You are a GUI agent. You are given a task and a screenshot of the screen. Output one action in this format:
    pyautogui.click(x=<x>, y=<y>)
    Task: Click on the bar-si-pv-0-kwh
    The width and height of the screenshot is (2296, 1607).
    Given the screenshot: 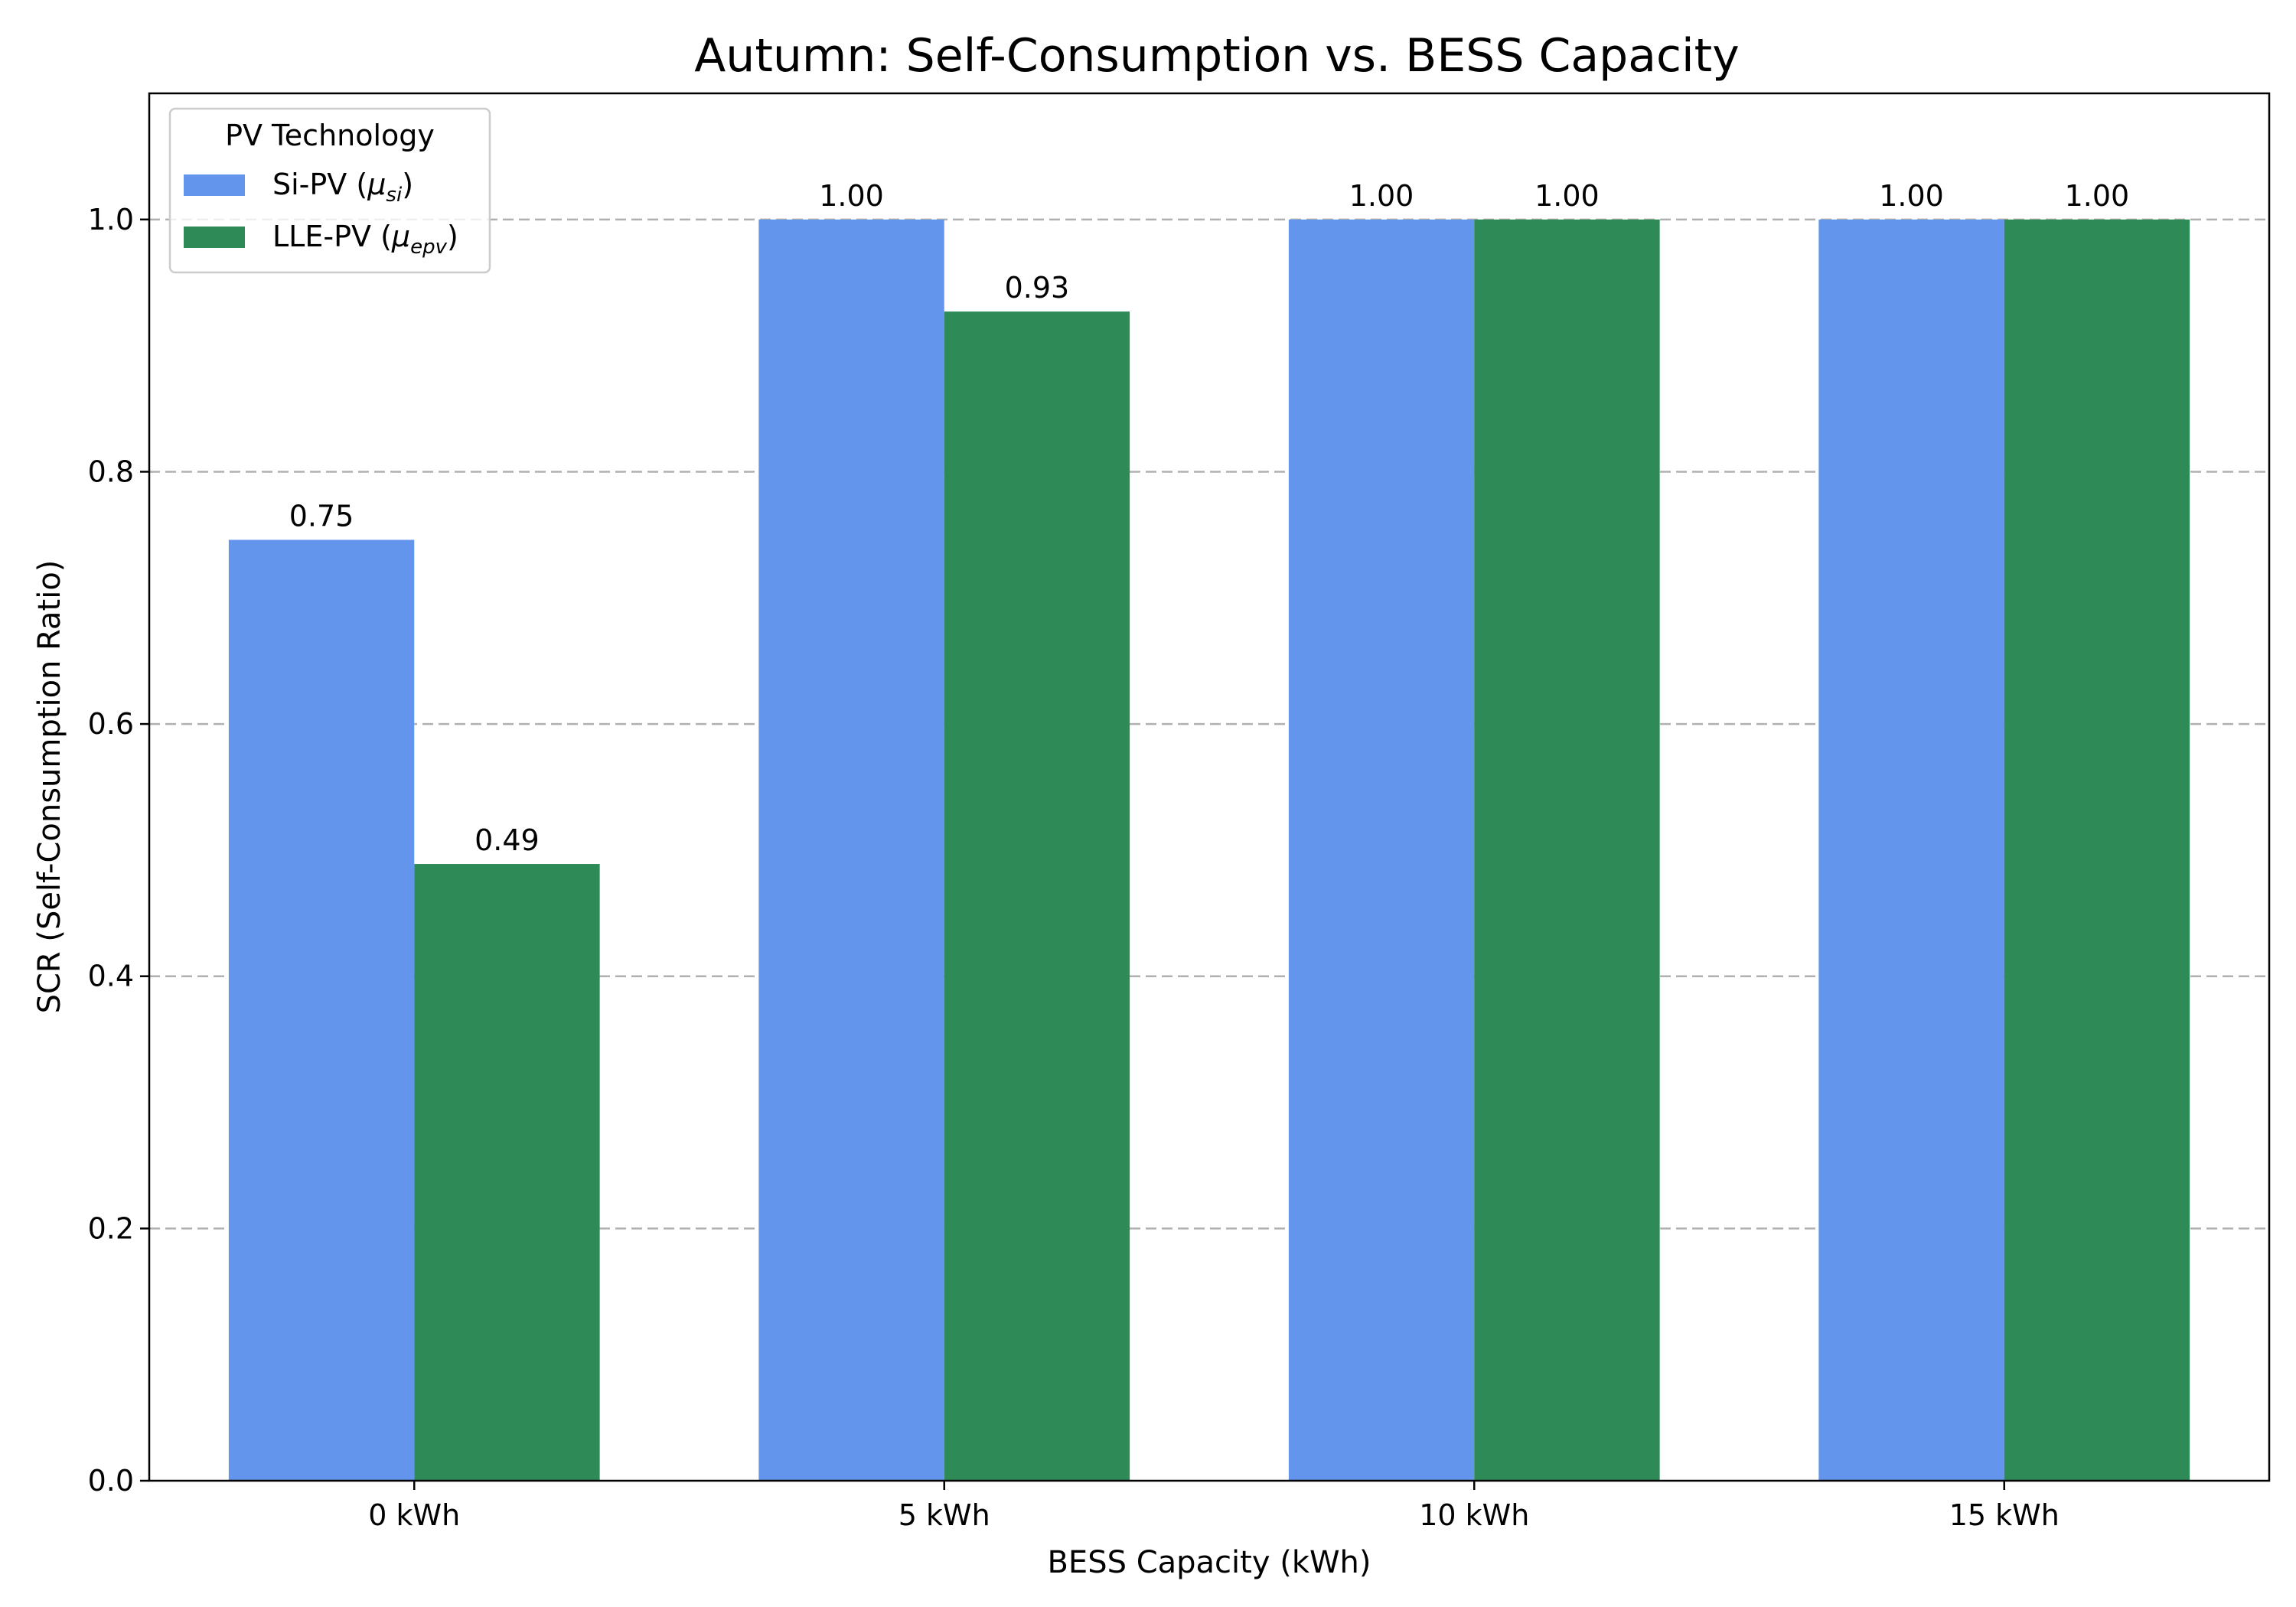 What is the action you would take?
    pyautogui.click(x=321, y=1010)
    